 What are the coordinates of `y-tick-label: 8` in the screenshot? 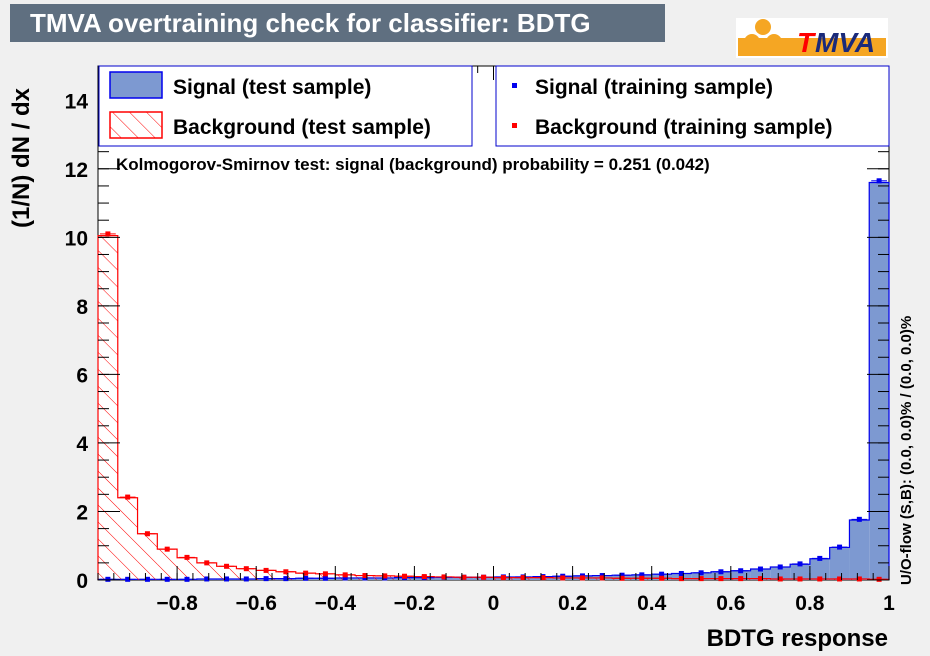 It's located at (82, 307).